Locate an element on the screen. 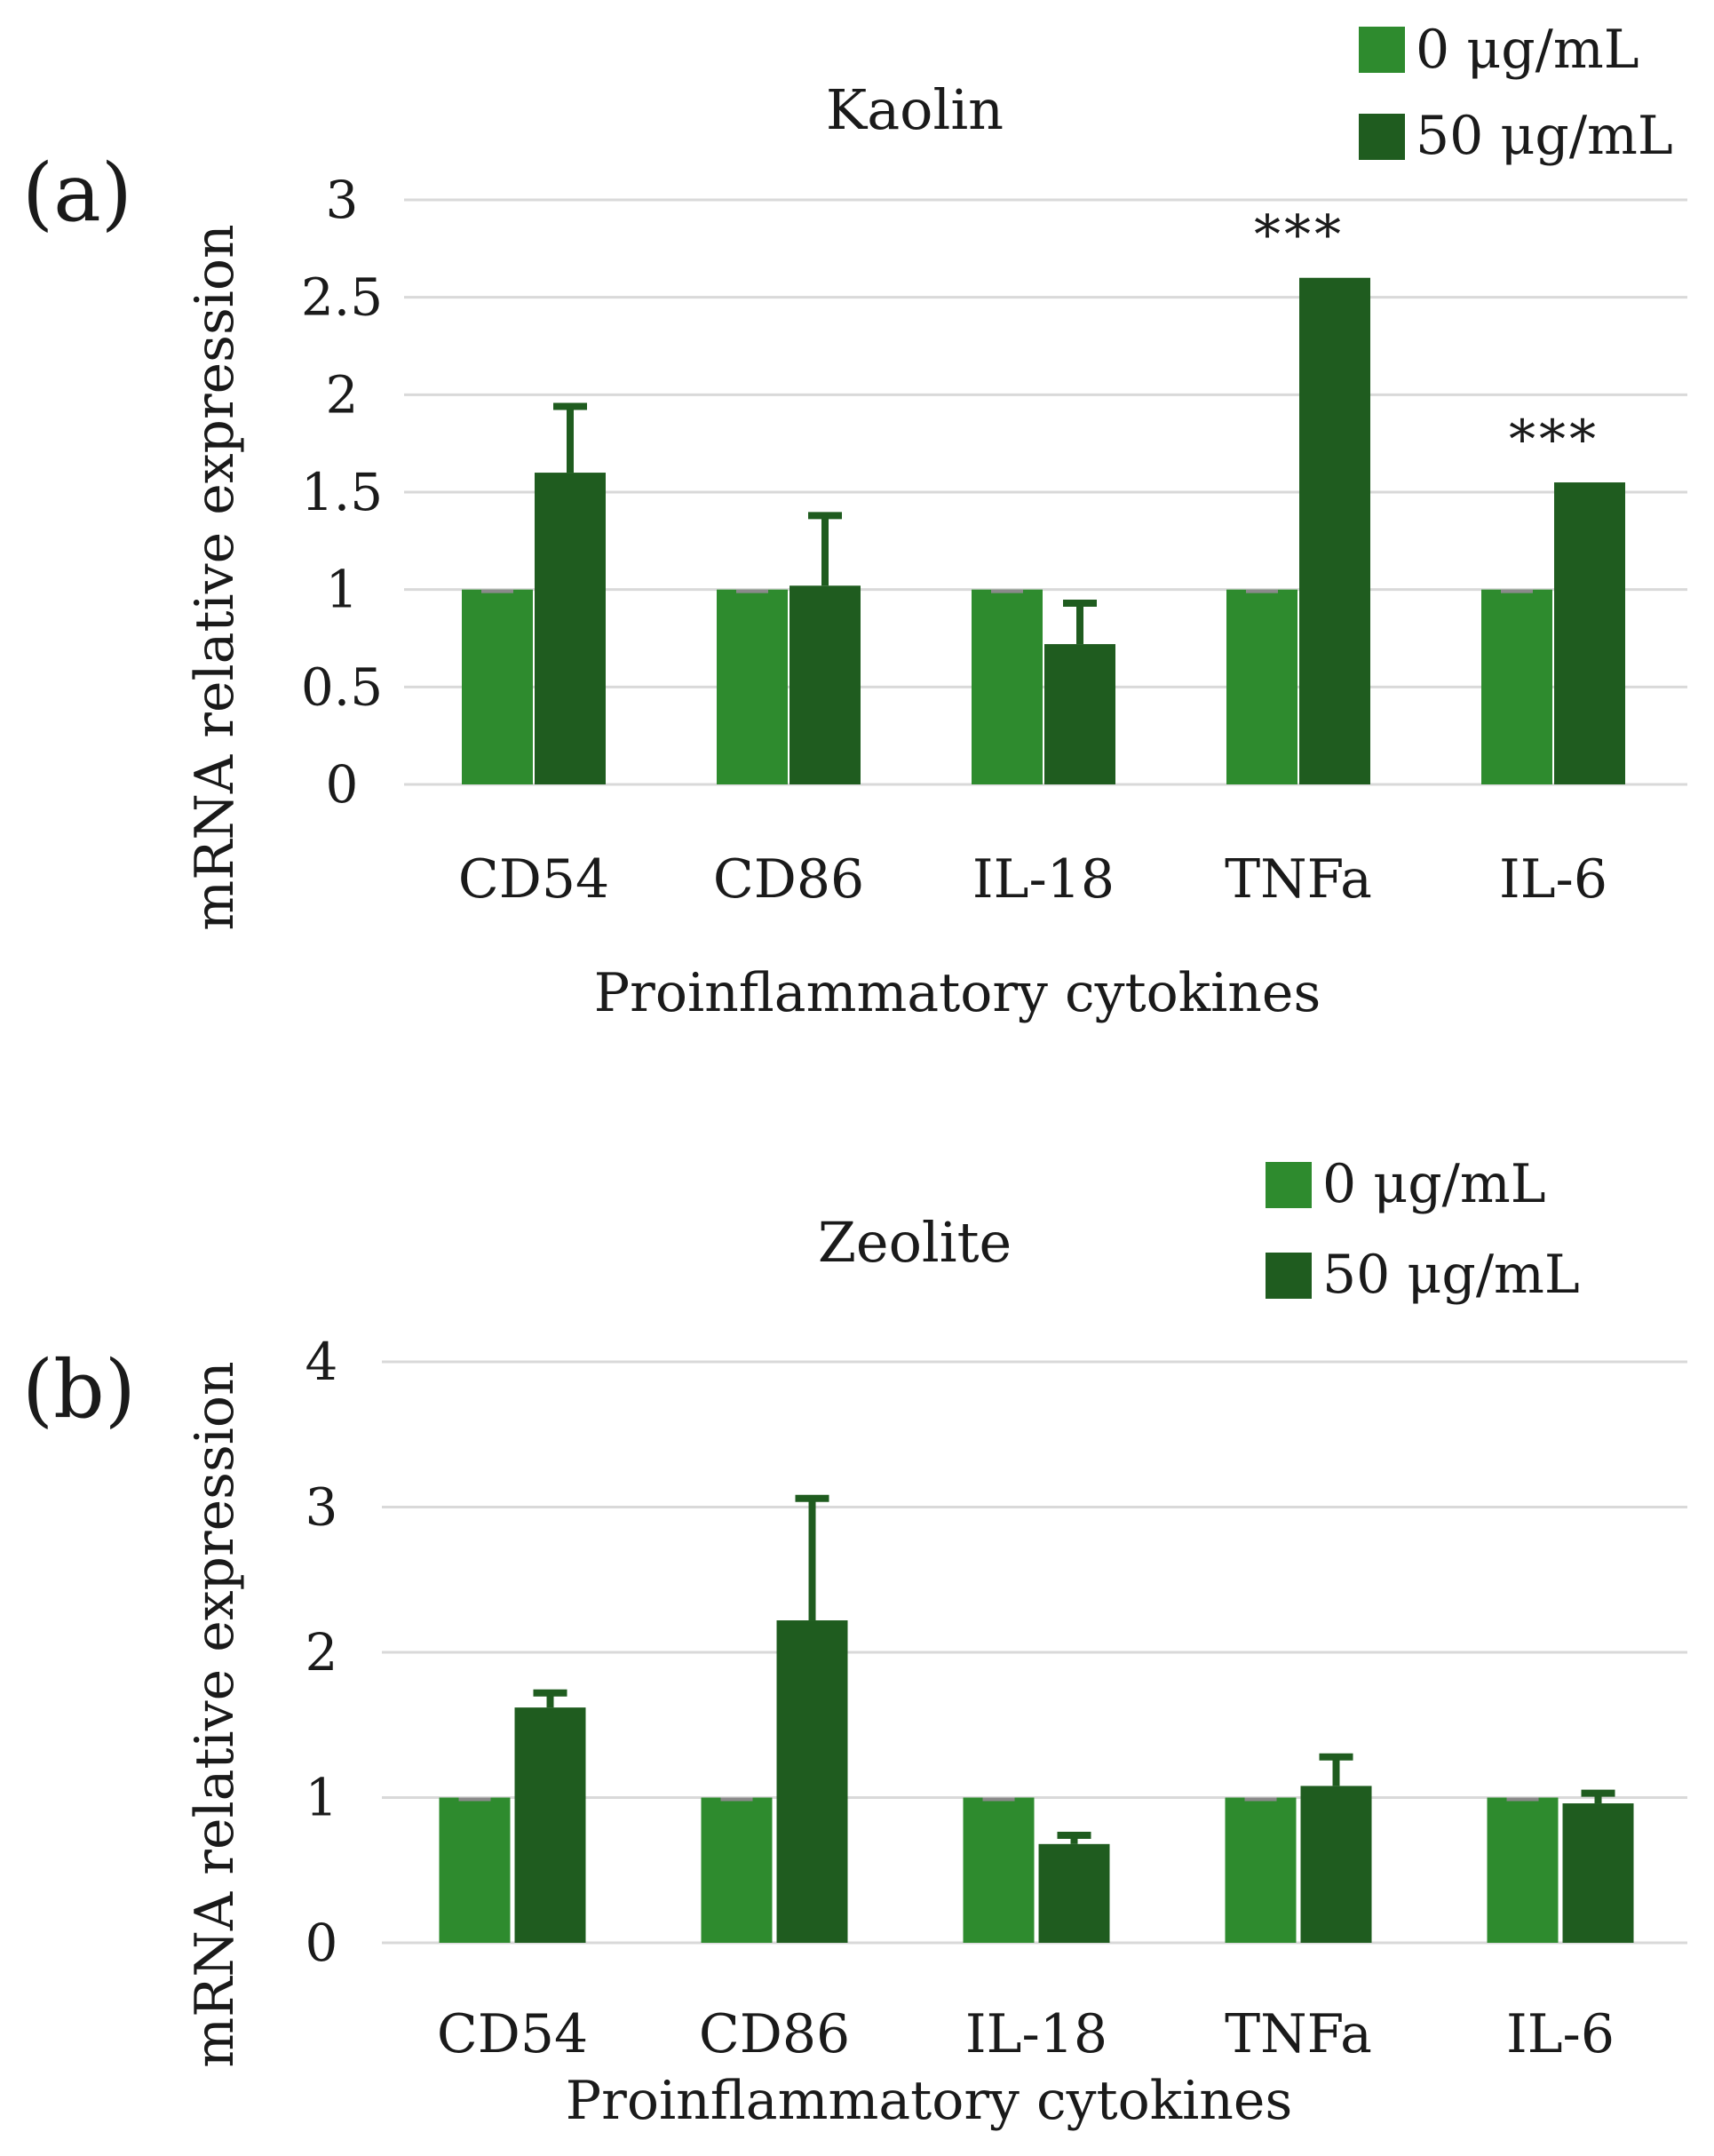 This screenshot has height=2156, width=1714. y-tick-label: 1.5 is located at coordinates (342, 492).